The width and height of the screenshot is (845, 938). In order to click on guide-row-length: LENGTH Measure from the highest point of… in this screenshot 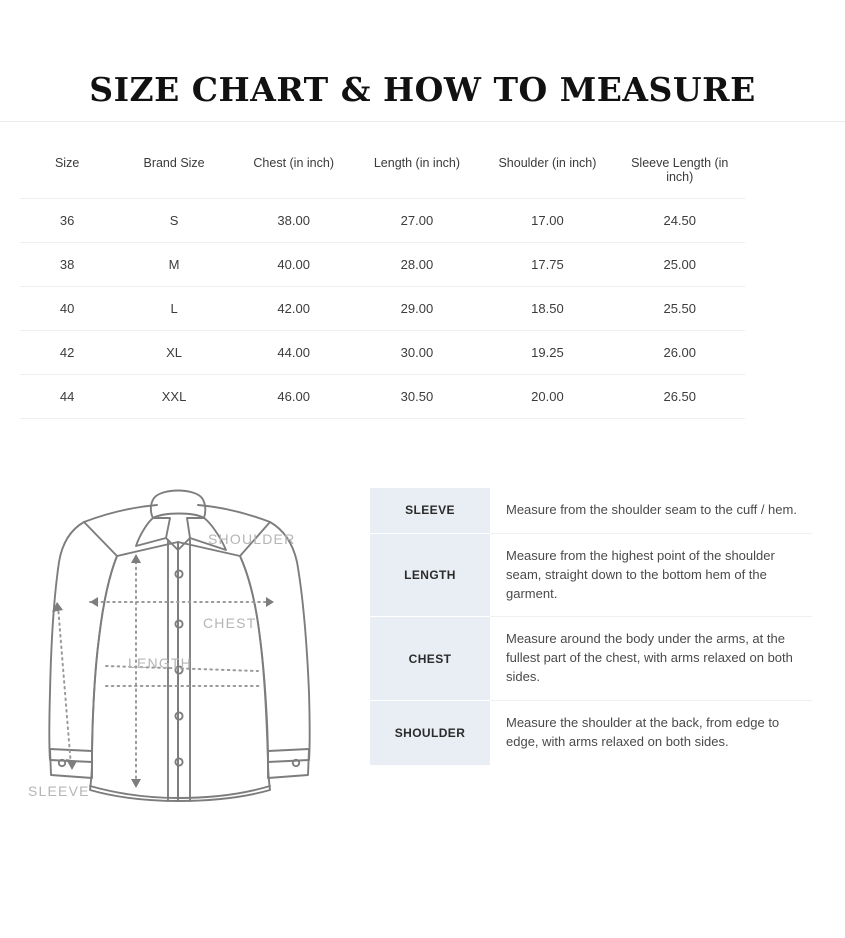, I will do `click(591, 574)`.